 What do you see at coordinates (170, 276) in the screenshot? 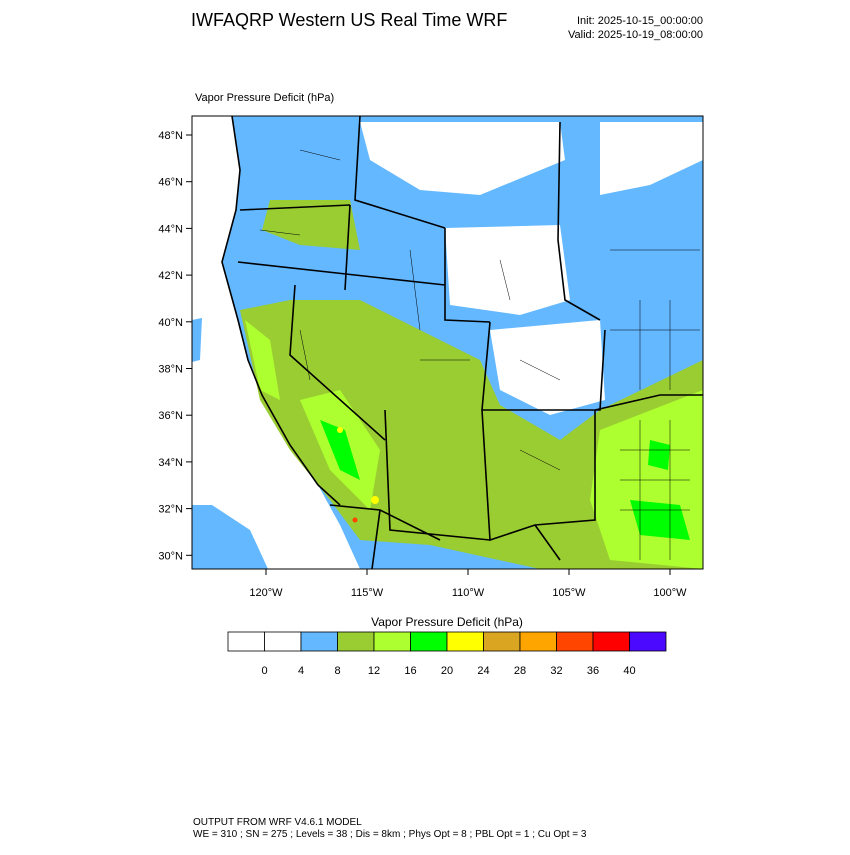
I see `lat-tick-label: 42°N` at bounding box center [170, 276].